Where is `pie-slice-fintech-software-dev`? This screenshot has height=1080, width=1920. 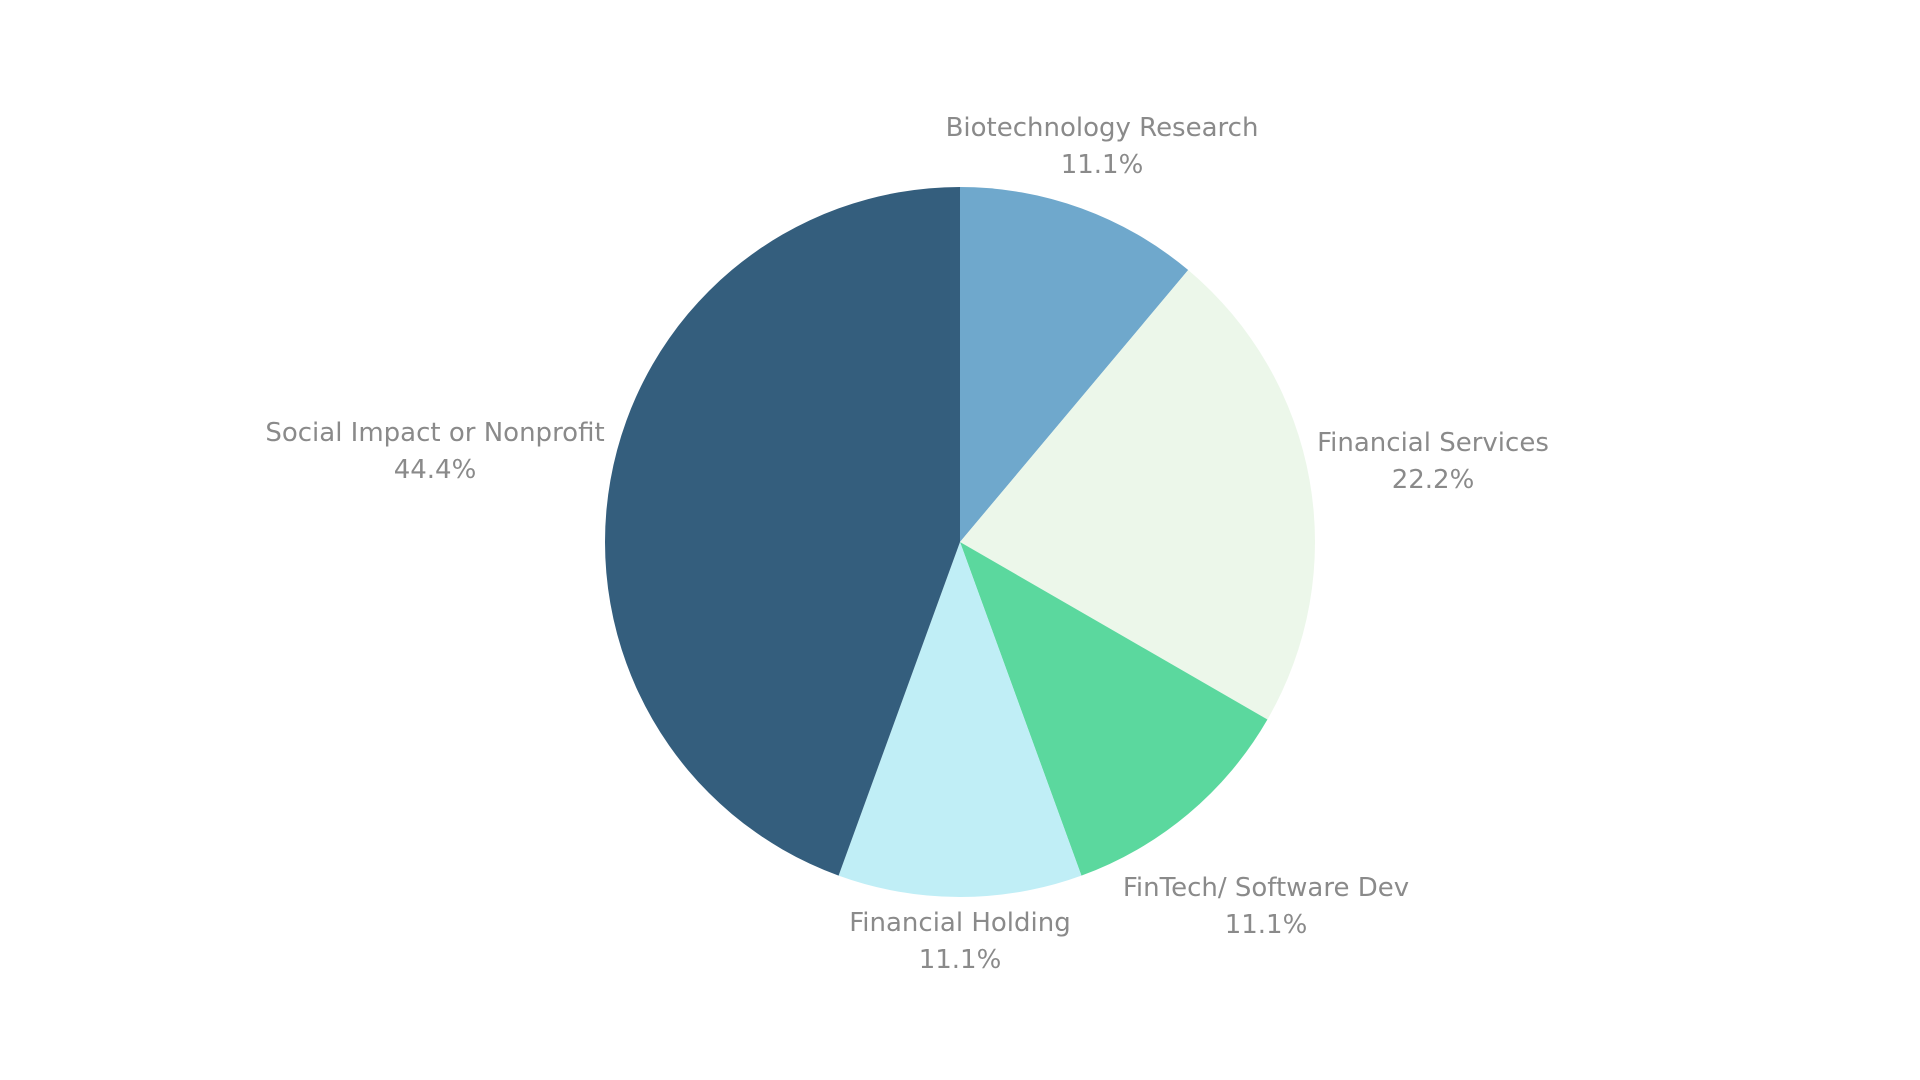
pie-slice-fintech-software-dev is located at coordinates (1114, 709).